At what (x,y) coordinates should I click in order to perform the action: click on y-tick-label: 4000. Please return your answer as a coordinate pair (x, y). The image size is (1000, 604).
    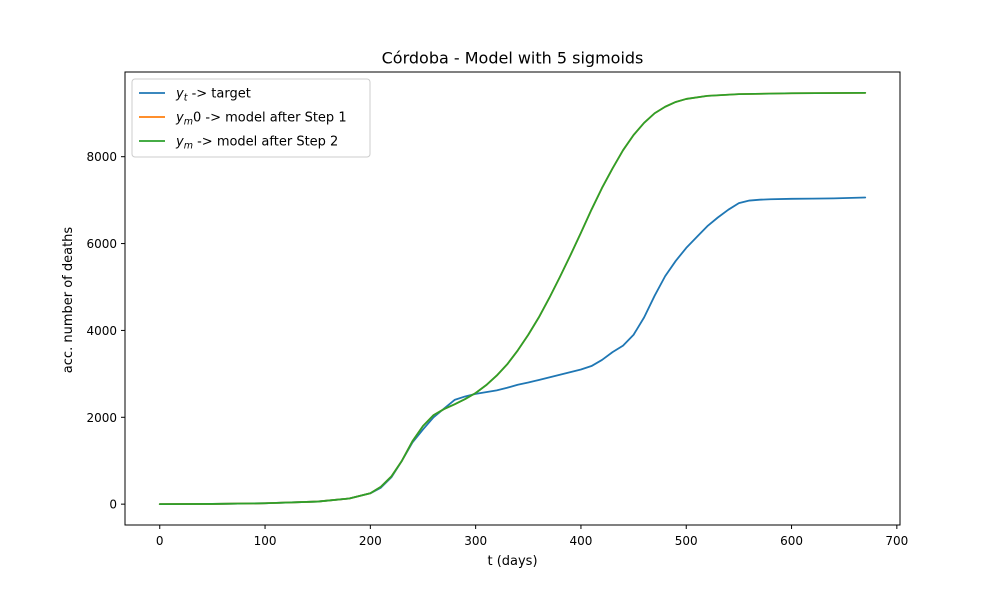
    Looking at the image, I should click on (101, 331).